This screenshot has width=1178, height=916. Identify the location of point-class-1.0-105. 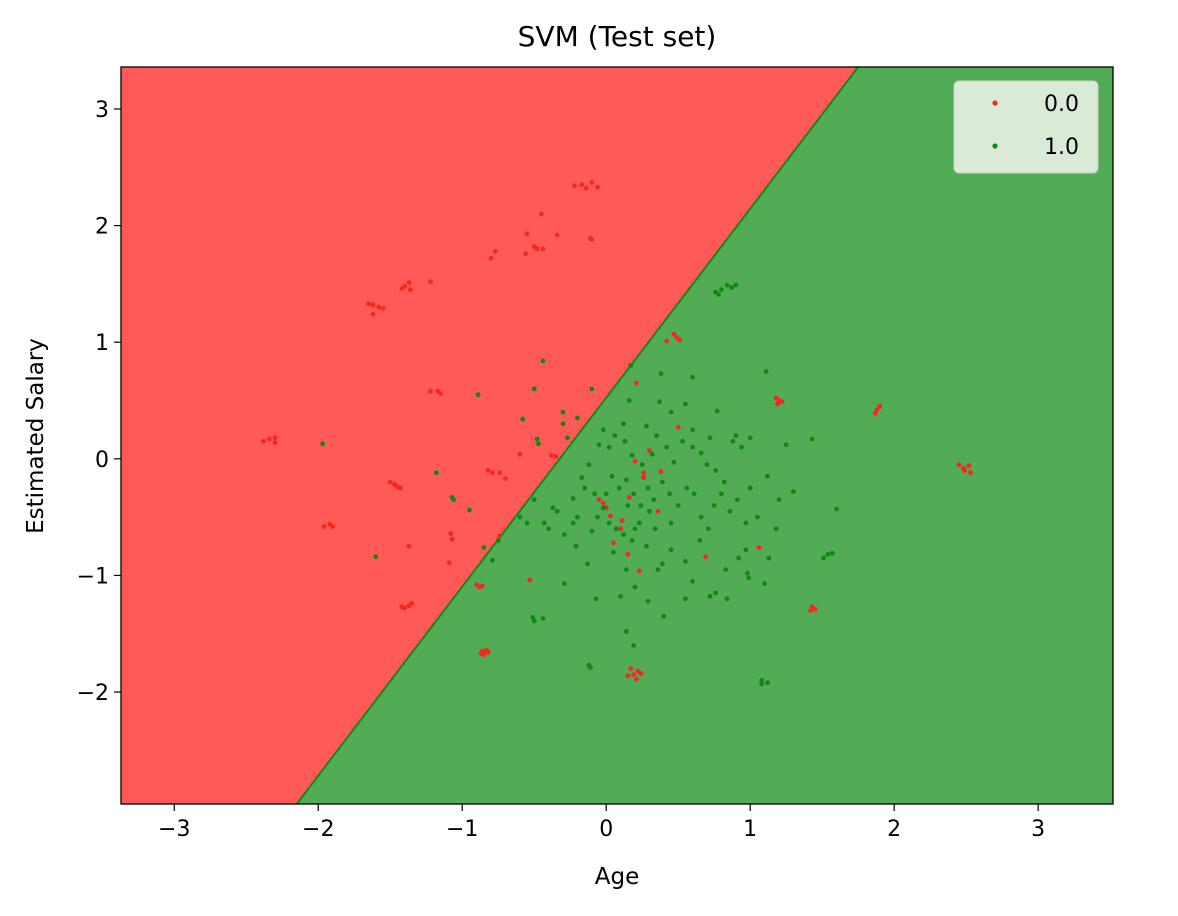
(626, 480).